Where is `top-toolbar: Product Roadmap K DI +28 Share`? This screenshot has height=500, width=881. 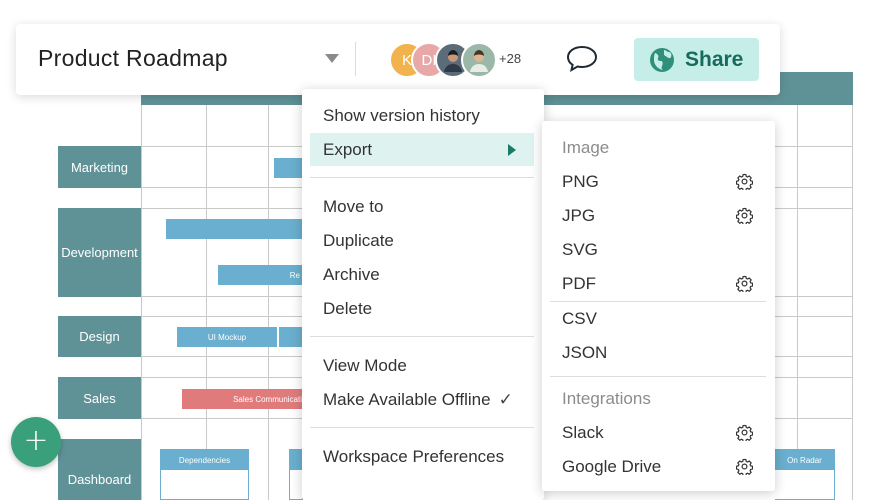
top-toolbar: Product Roadmap K DI +28 Share is located at coordinates (398, 59).